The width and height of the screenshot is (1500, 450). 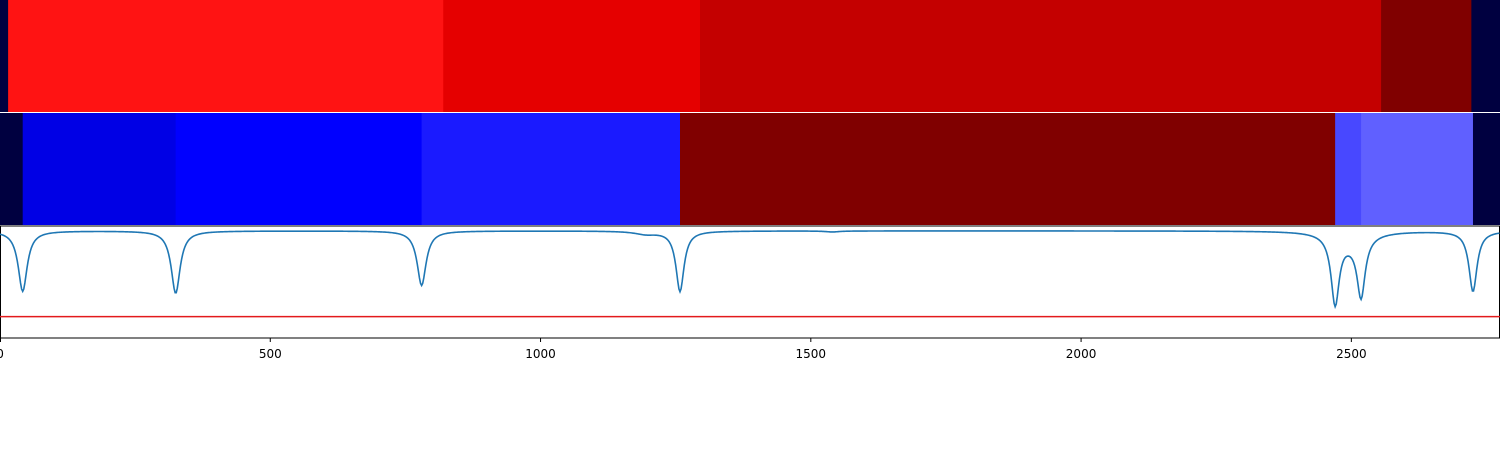 I want to click on x-tick-label-3: 1500, so click(x=811, y=354).